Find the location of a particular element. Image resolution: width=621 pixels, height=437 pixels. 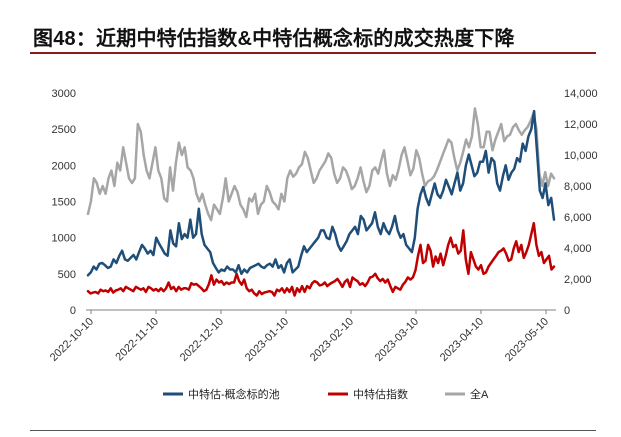

legend-label: 中特估指数 is located at coordinates (380, 394).